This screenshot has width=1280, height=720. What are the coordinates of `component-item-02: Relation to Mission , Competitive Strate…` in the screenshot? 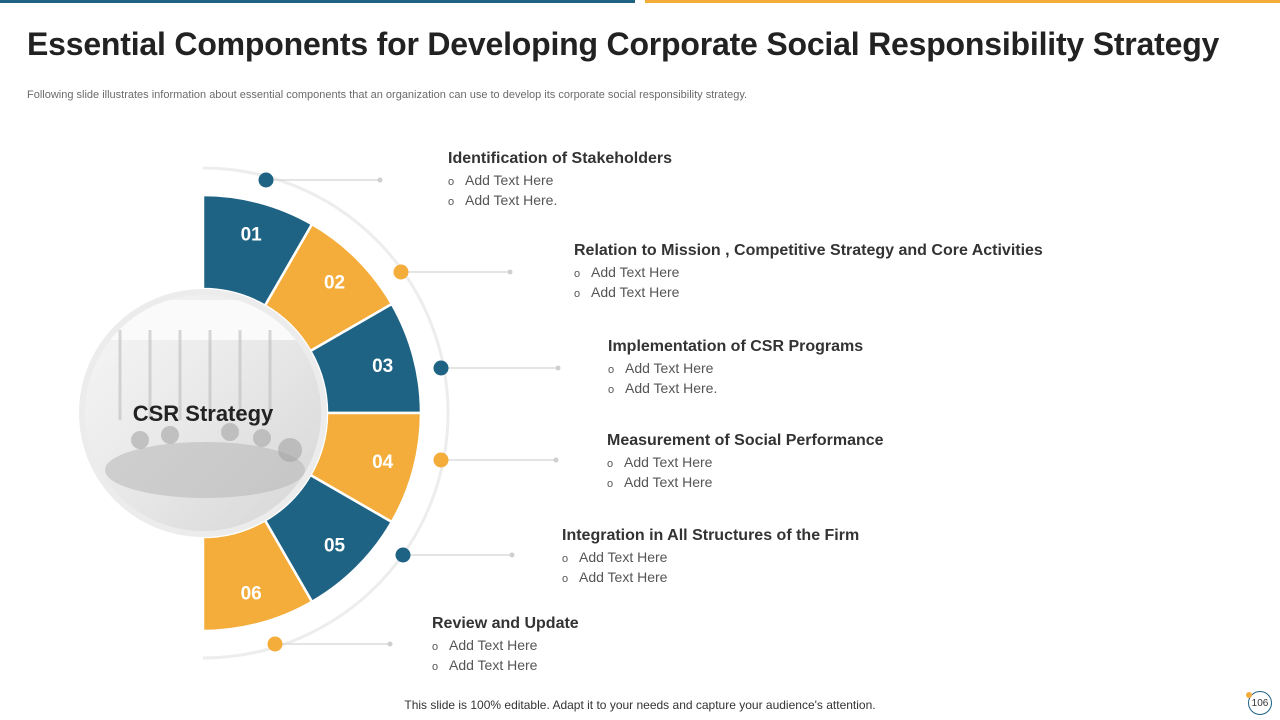 It's located at (808, 272).